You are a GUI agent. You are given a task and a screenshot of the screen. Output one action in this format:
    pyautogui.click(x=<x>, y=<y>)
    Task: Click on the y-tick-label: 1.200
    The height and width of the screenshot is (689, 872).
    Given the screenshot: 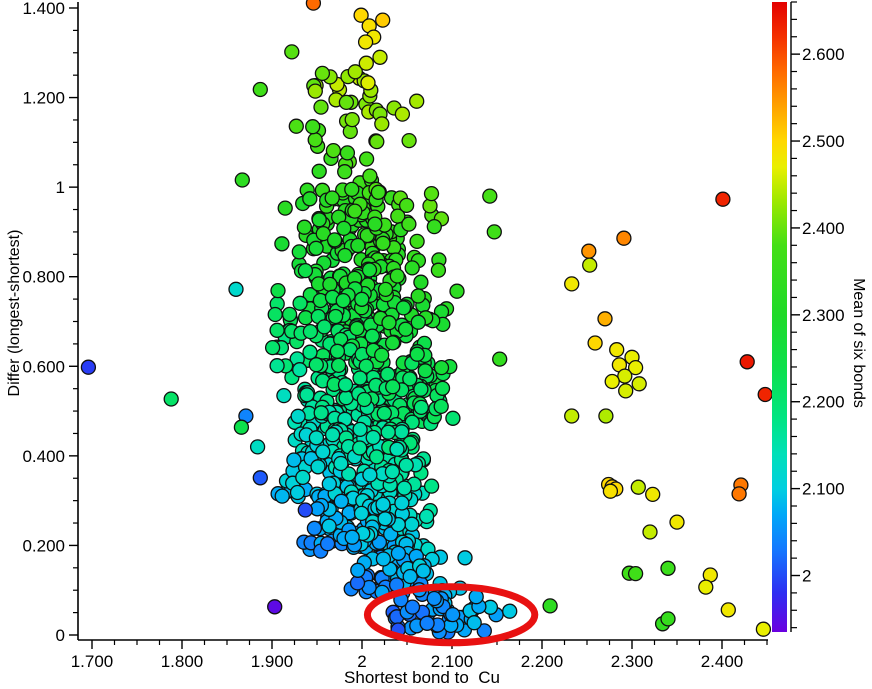 What is the action you would take?
    pyautogui.click(x=43, y=98)
    